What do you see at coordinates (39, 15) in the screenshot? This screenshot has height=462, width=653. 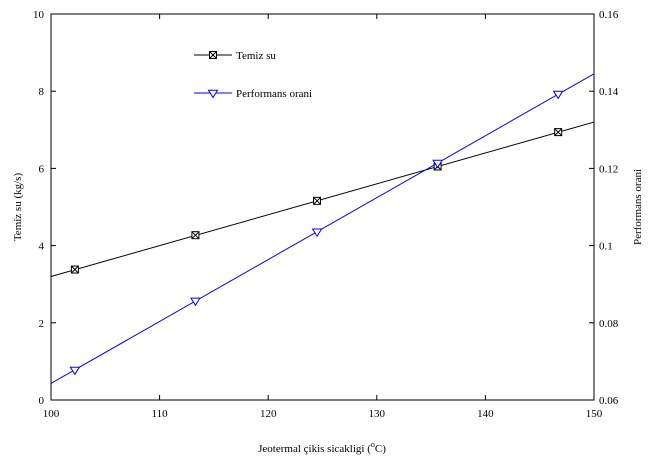 I see `y-left-tick-label: 10` at bounding box center [39, 15].